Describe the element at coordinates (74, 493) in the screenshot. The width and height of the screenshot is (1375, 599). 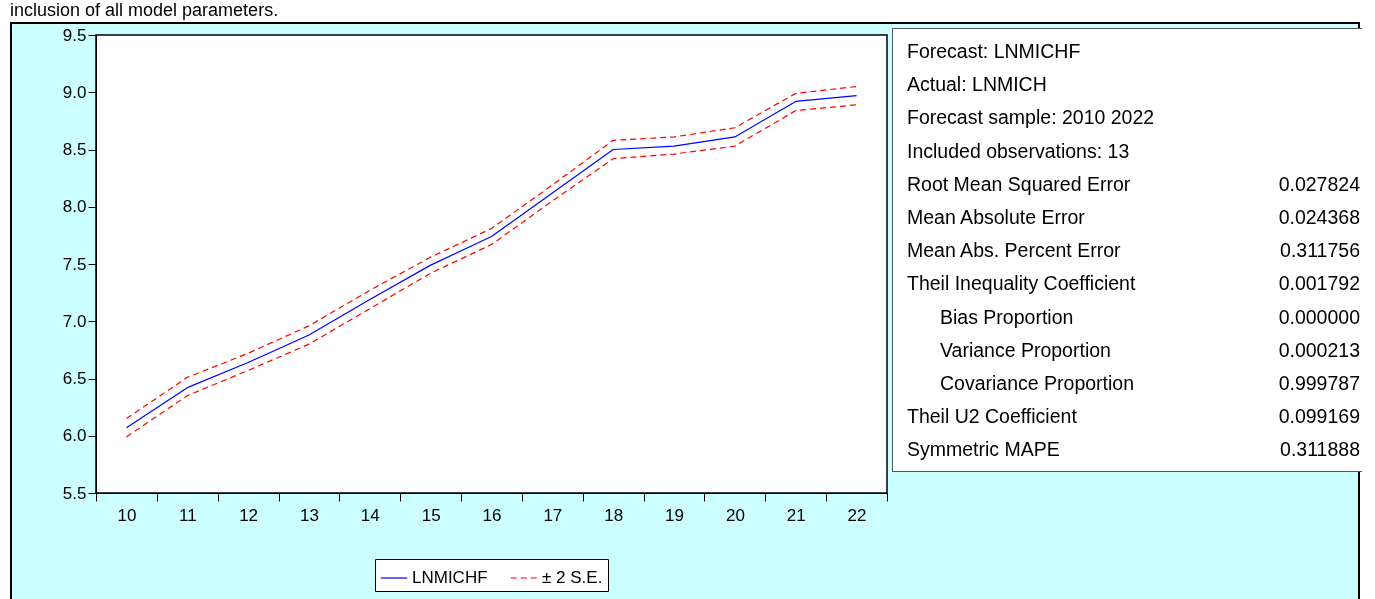
I see `y-tick-label: 5.5` at that location.